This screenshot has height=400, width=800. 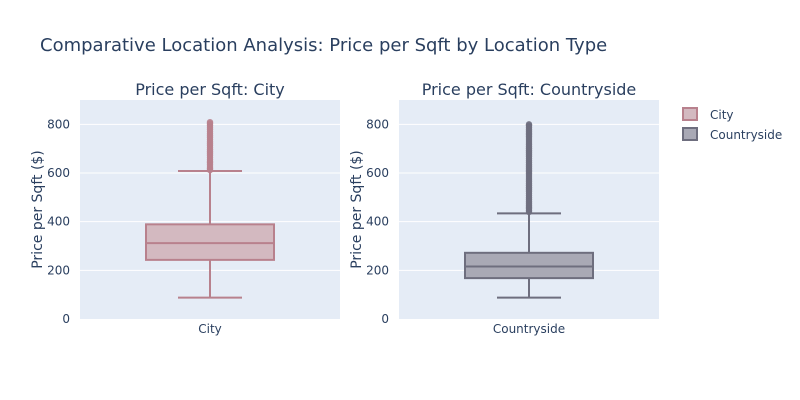 What do you see at coordinates (746, 135) in the screenshot?
I see `legend-label: Countryside` at bounding box center [746, 135].